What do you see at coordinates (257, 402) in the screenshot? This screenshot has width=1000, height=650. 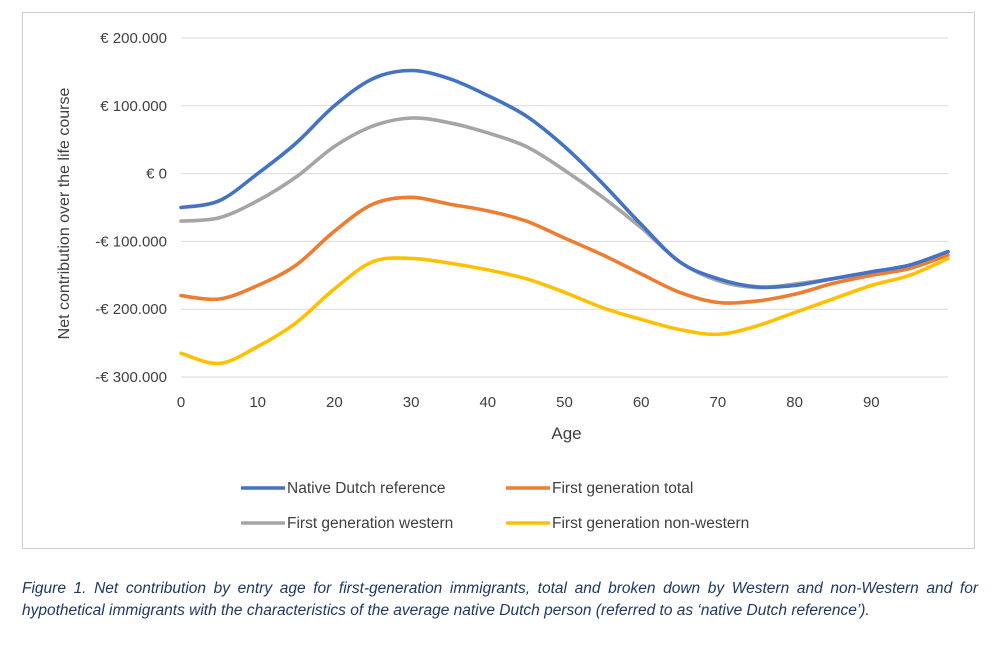 I see `x-tick-label: 10` at bounding box center [257, 402].